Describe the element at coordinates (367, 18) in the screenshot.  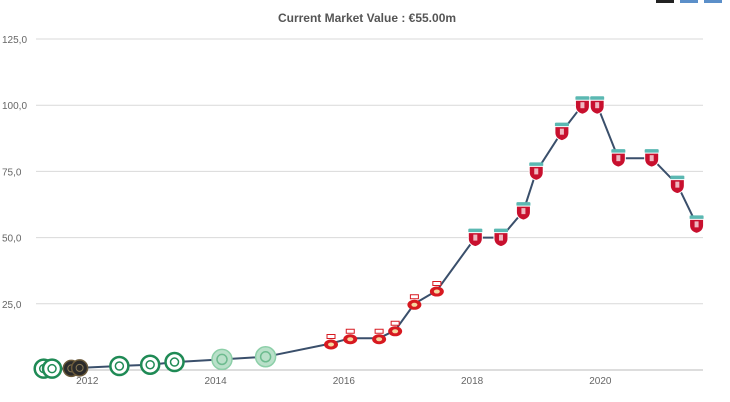
I see `chart-title: Current Market Value : €55.00m` at that location.